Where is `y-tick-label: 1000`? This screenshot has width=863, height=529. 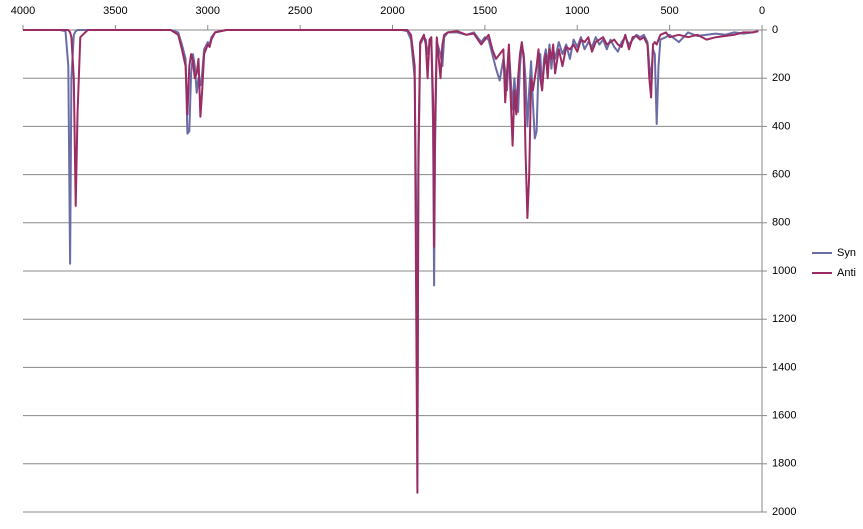 y-tick-label: 1000 is located at coordinates (784, 271).